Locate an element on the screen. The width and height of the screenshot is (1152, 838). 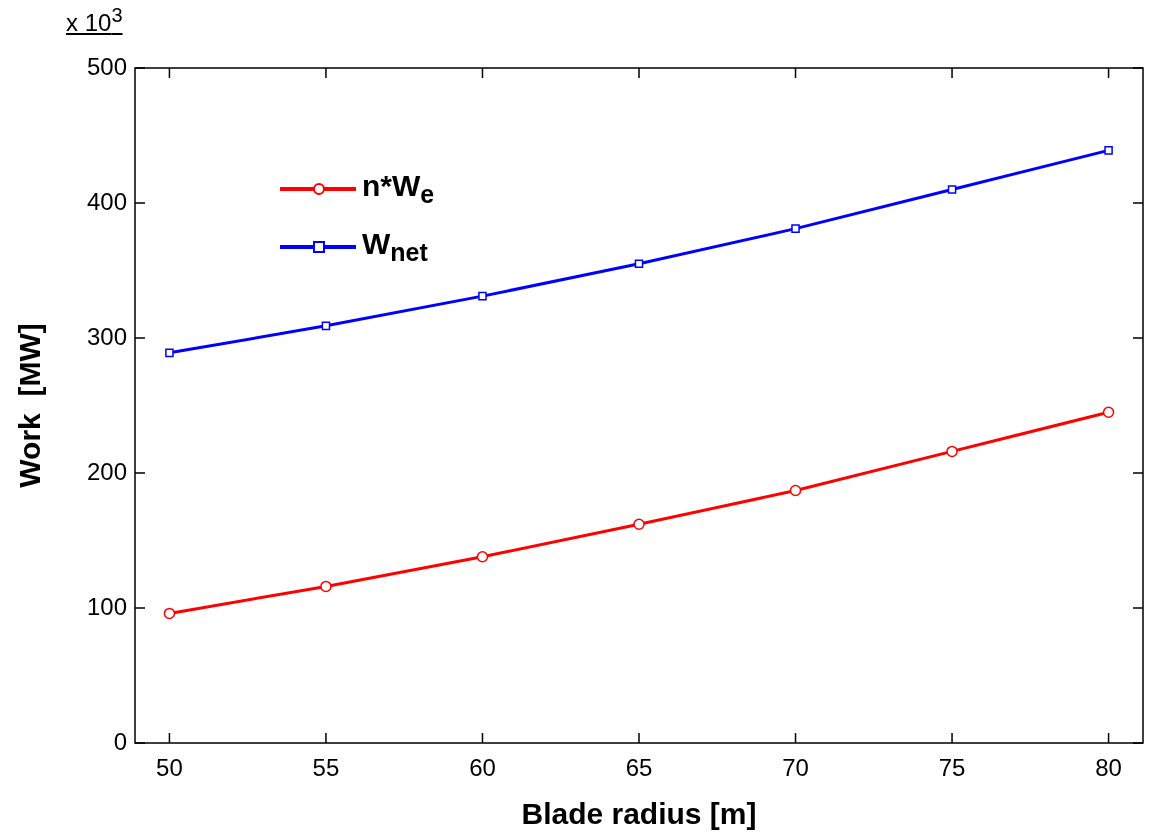
legend-label: W$_{net}$ is located at coordinates (395, 247).